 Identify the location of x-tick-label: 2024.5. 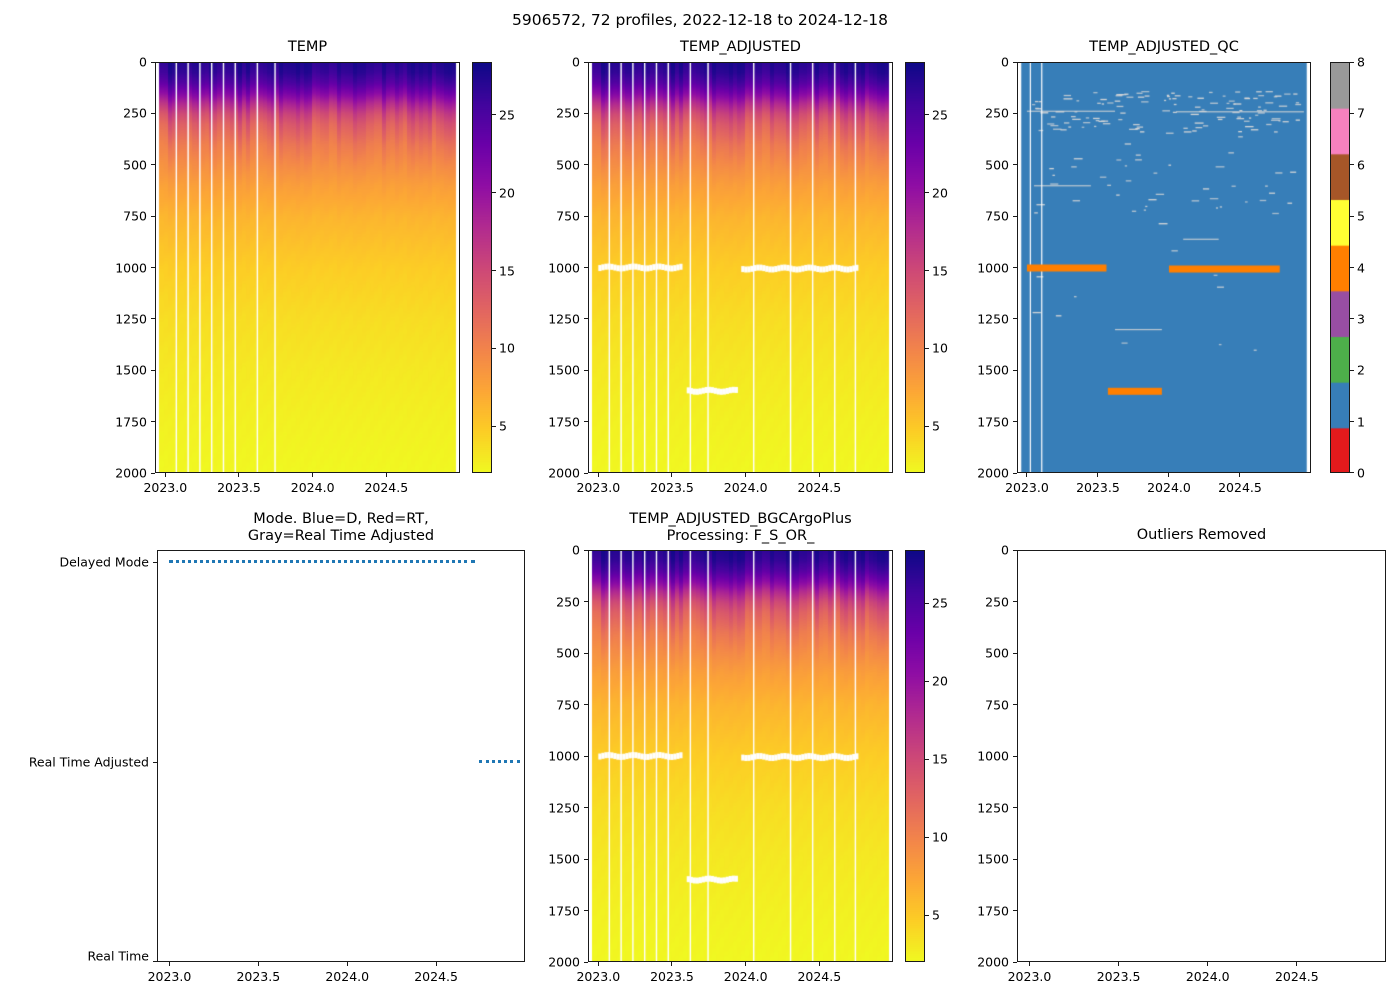
(1296, 976).